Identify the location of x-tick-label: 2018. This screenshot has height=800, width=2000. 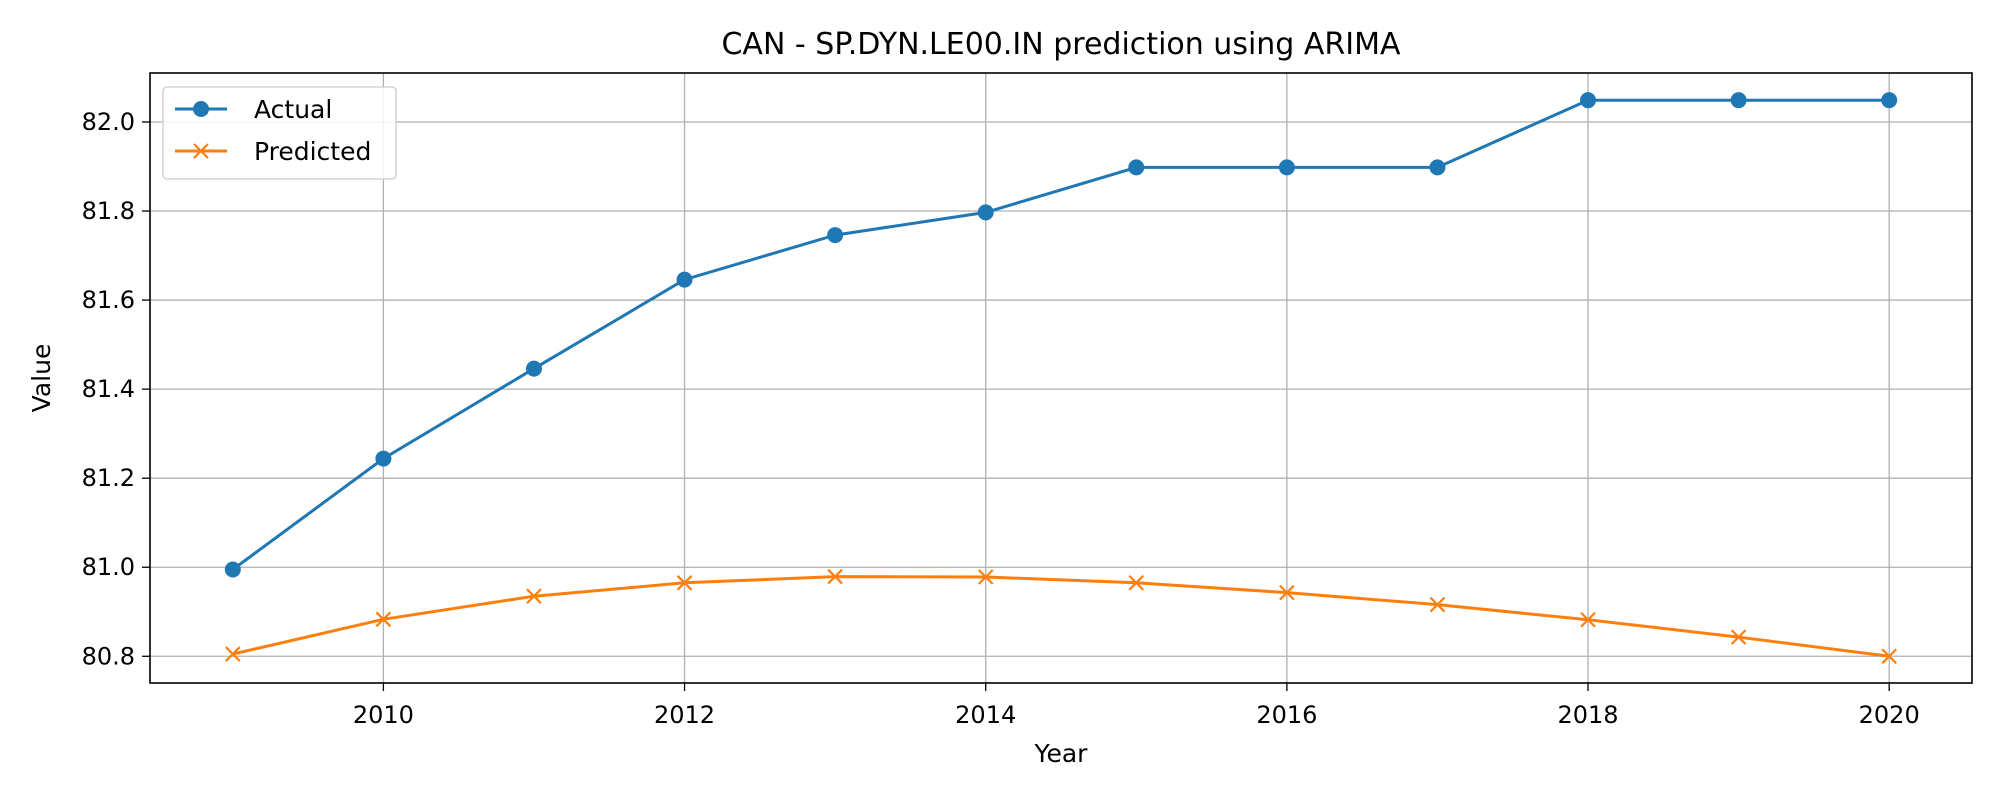
(1587, 715).